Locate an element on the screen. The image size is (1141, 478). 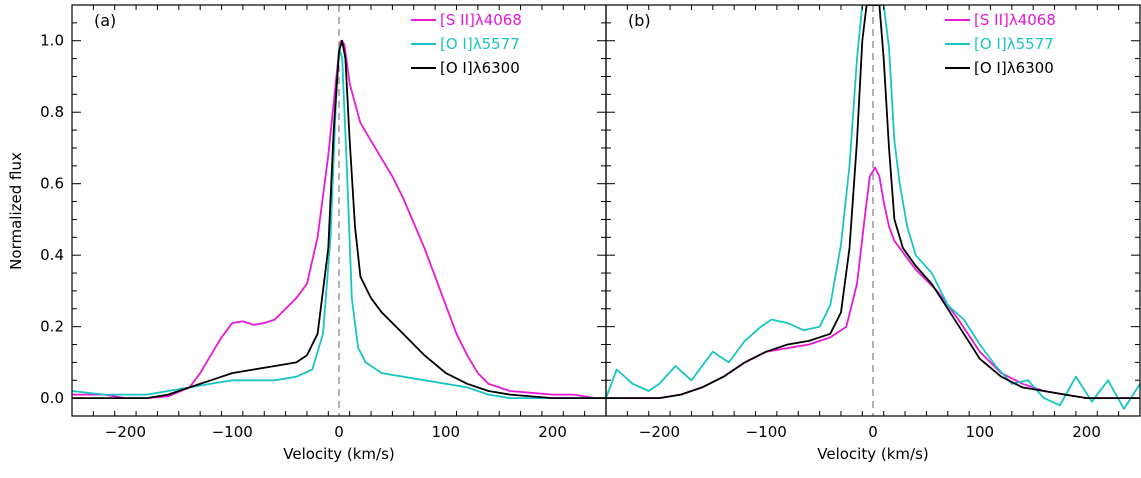
y-tick-label: 0.8 is located at coordinates (52, 112).